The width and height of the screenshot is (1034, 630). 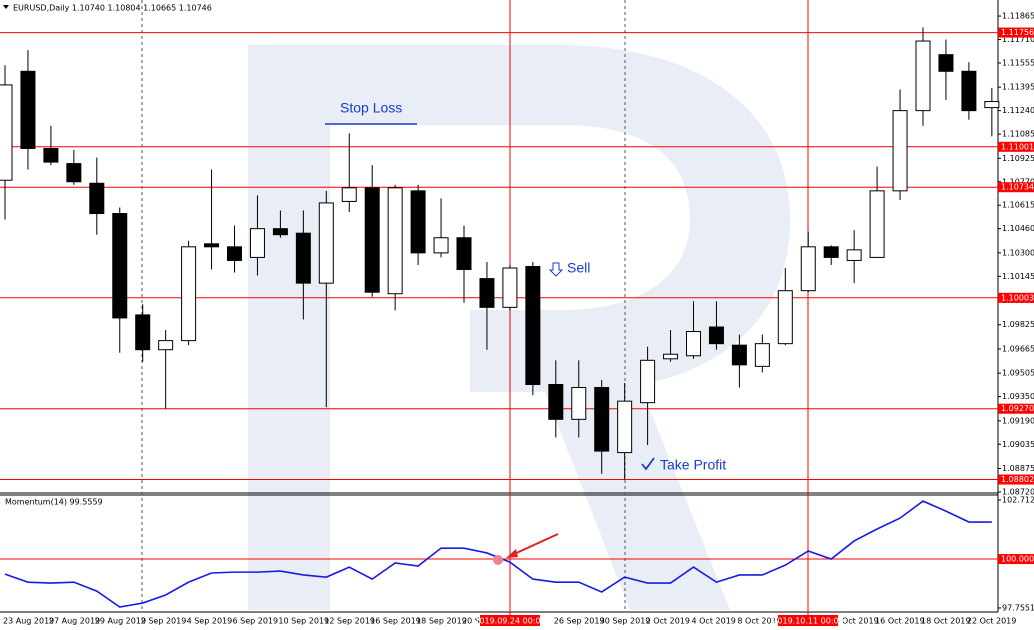 What do you see at coordinates (1017, 479) in the screenshot?
I see `level-label: 1.08802` at bounding box center [1017, 479].